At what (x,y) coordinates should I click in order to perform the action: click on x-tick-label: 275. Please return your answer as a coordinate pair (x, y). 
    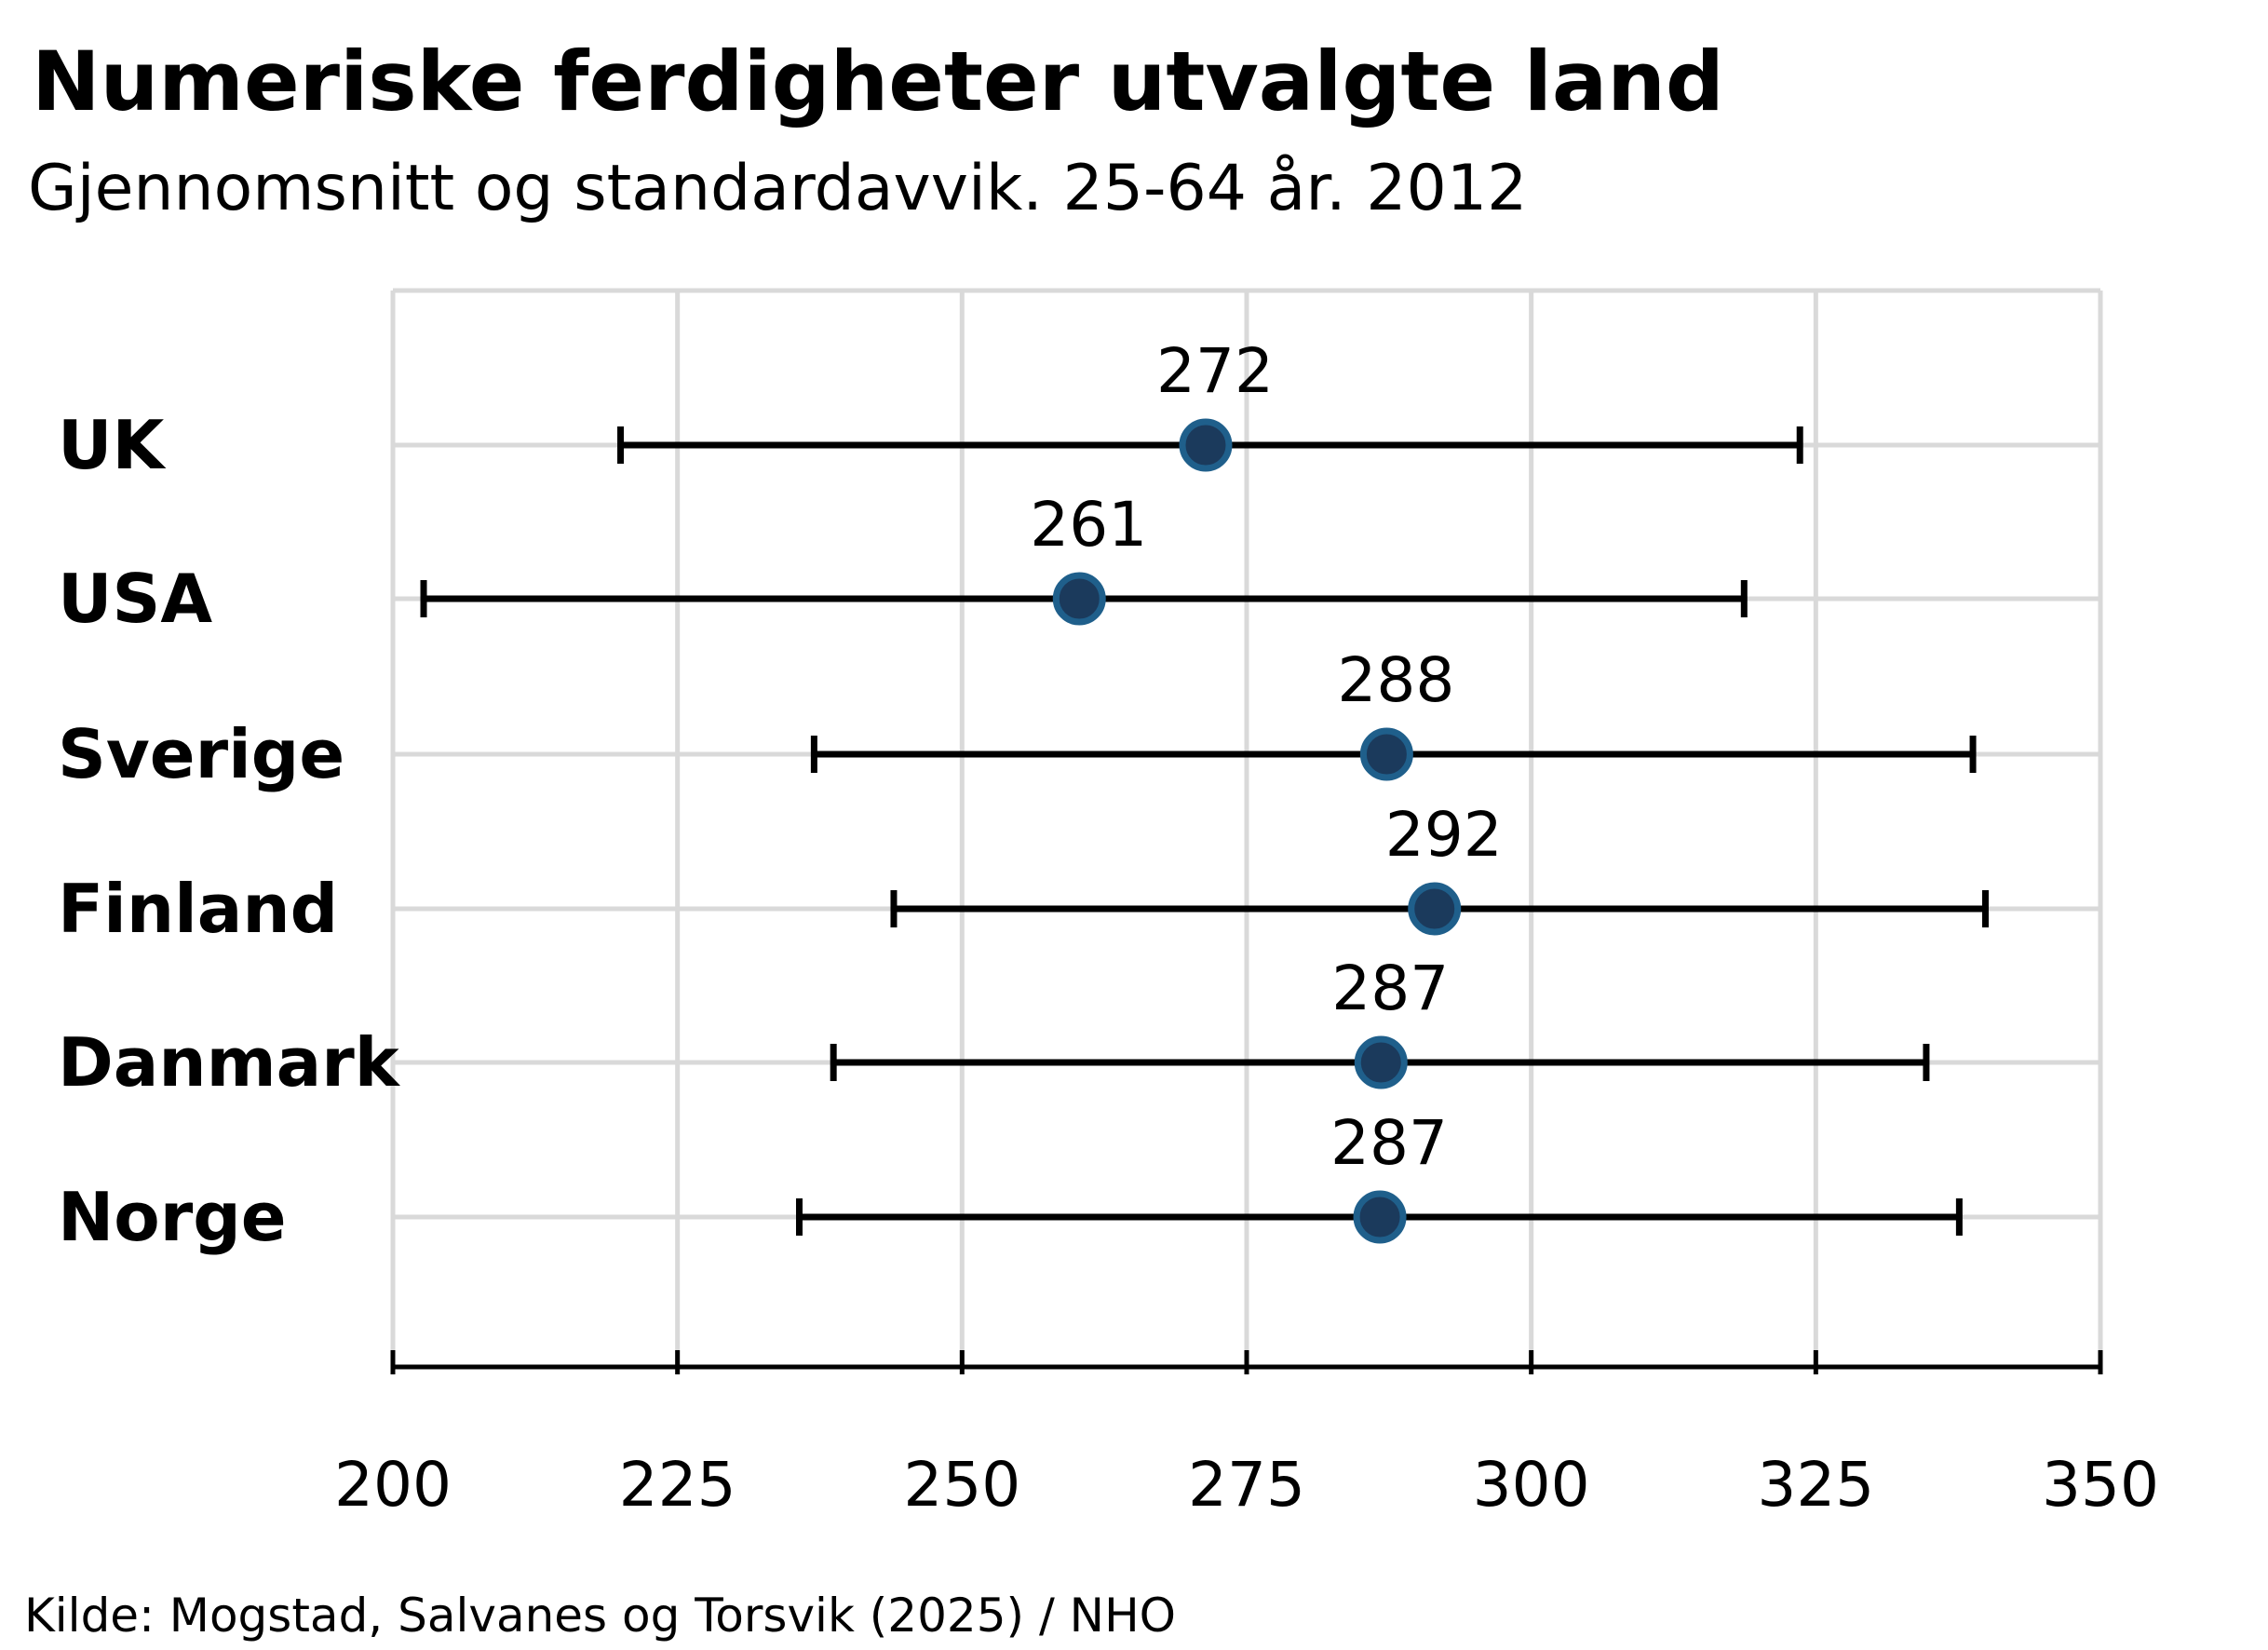
    Looking at the image, I should click on (1246, 1485).